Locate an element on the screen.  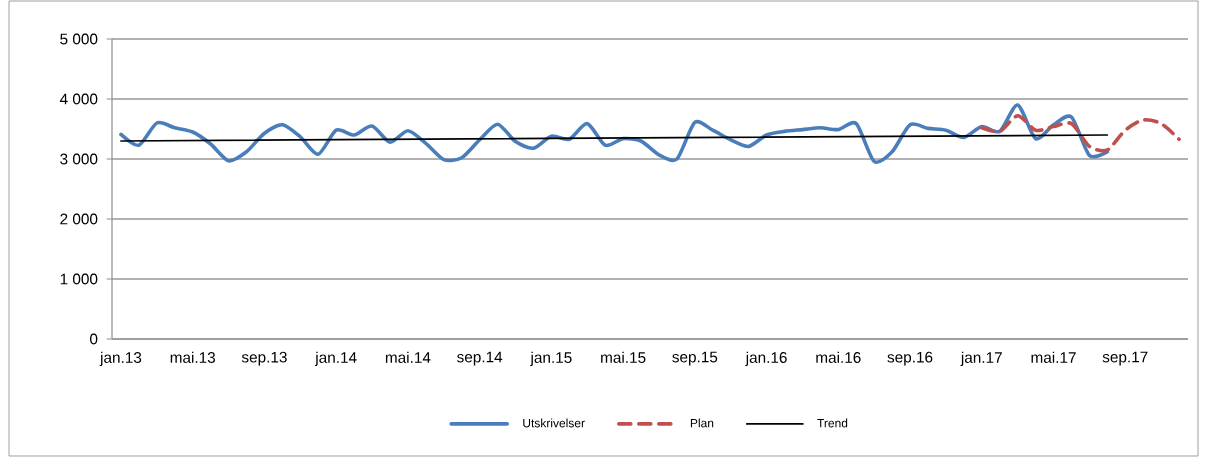
legend-label: Trend is located at coordinates (832, 423).